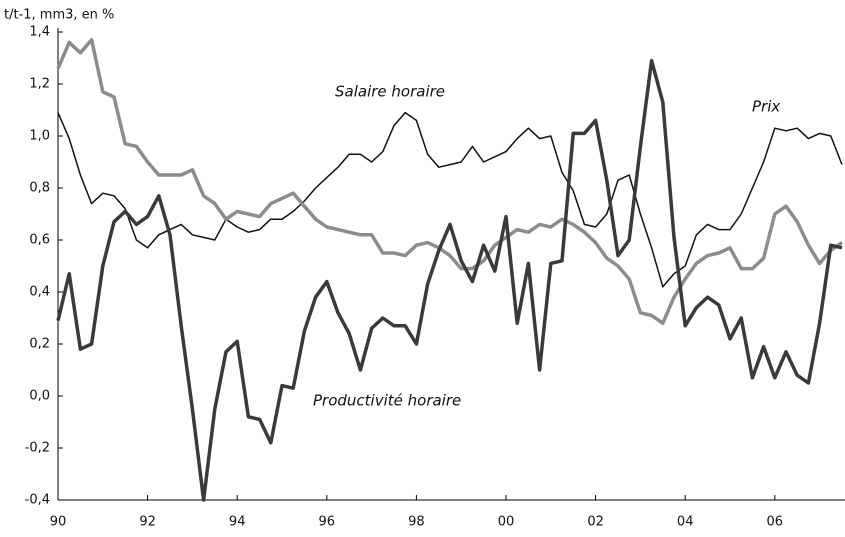 This screenshot has width=845, height=537. Describe the element at coordinates (766, 107) in the screenshot. I see `series-label: Prix` at that location.